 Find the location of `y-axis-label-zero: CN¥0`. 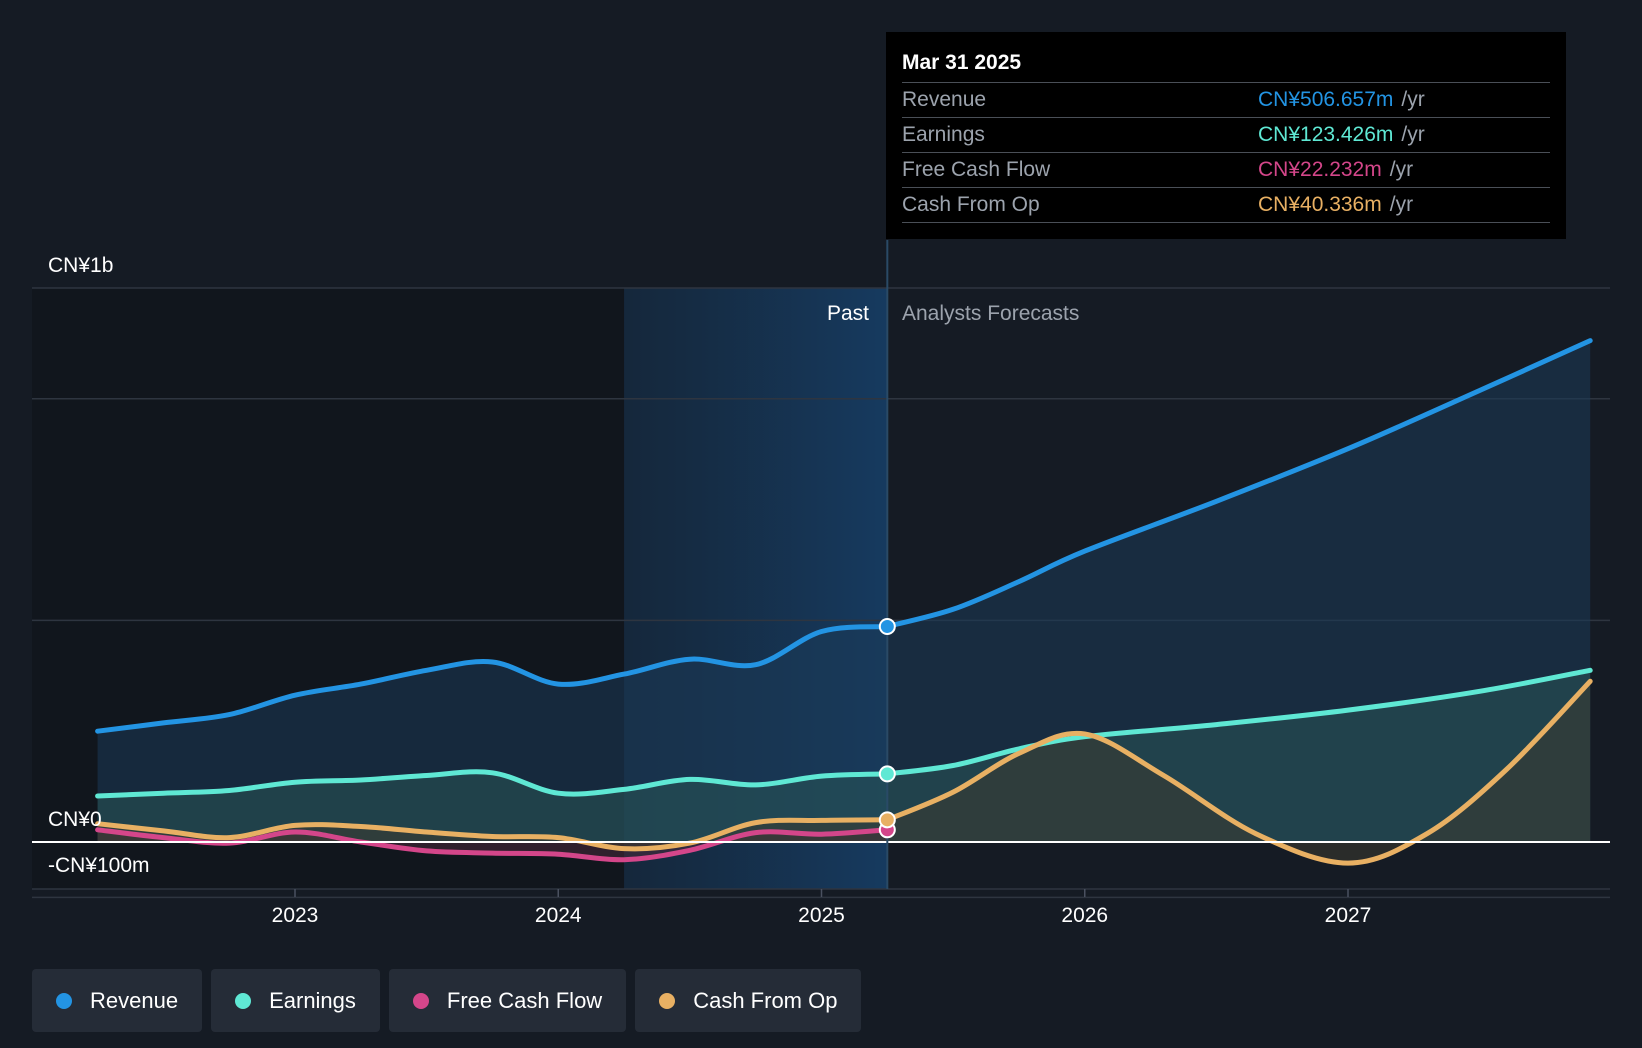

y-axis-label-zero: CN¥0 is located at coordinates (75, 819).